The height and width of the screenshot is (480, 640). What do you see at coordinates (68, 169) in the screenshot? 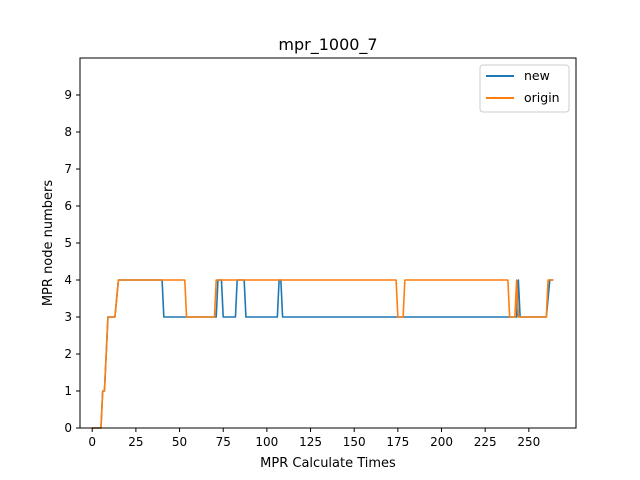
I see `y-tick-label: 7` at bounding box center [68, 169].